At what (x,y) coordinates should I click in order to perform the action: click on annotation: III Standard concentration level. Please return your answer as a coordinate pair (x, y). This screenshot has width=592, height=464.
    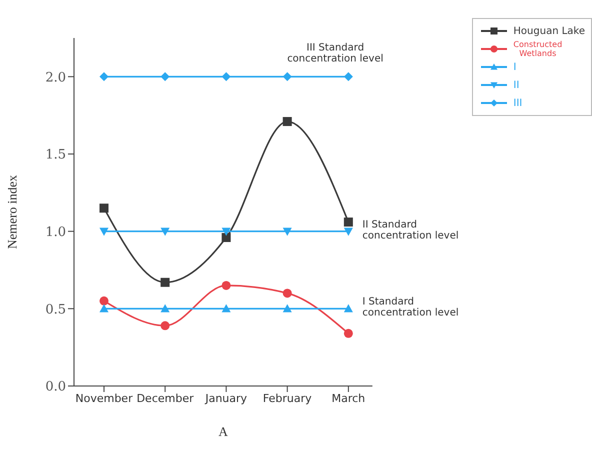
    Looking at the image, I should click on (335, 53).